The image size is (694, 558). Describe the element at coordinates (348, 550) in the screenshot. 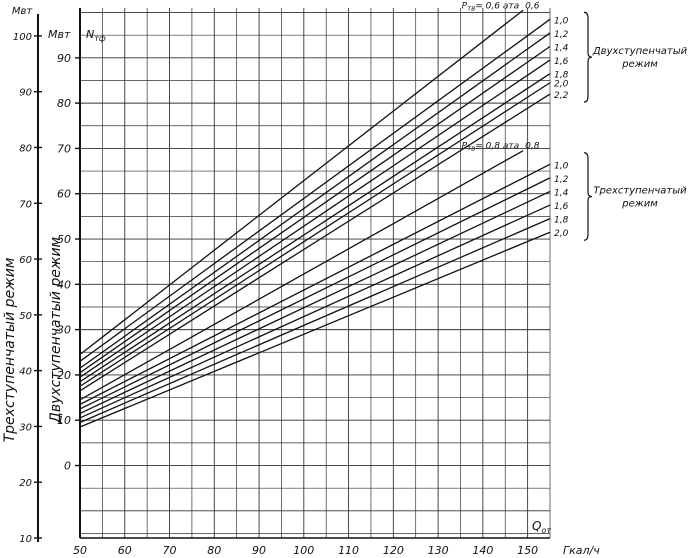

I see `x-tick-label: 110` at that location.